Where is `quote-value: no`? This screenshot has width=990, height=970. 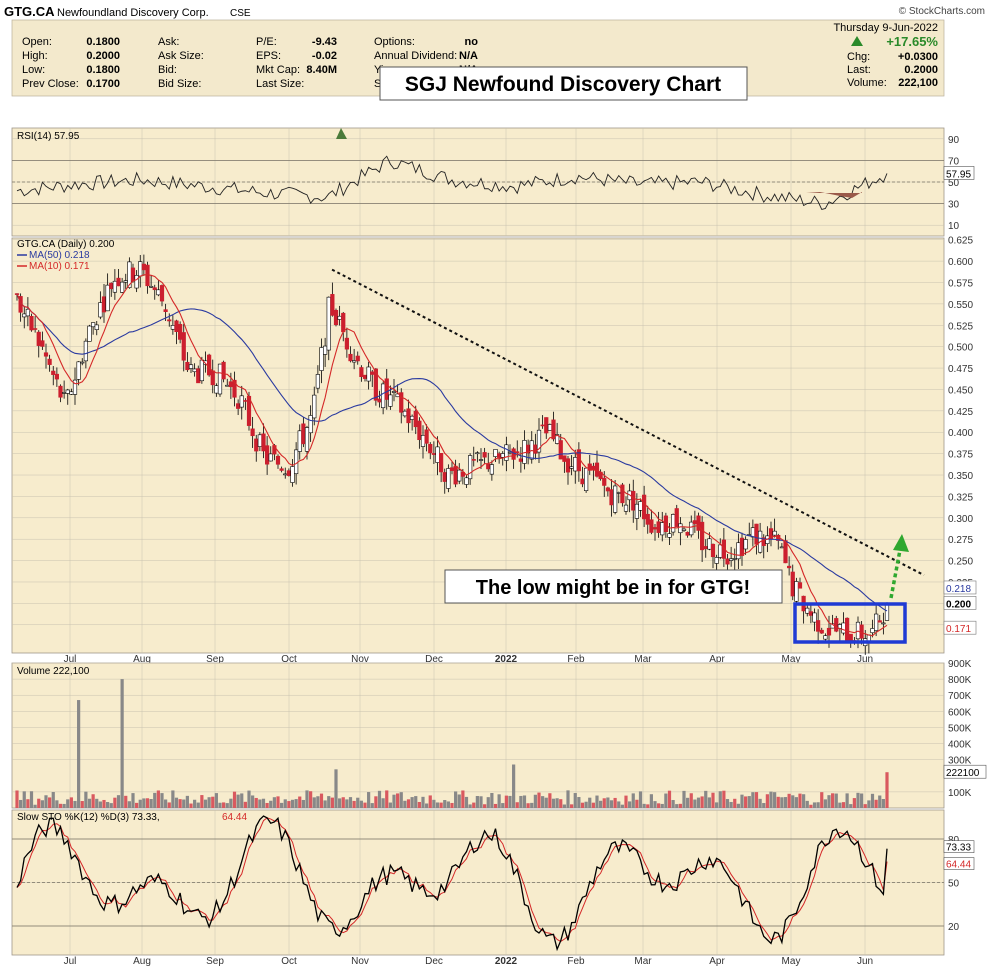 quote-value: no is located at coordinates (472, 42).